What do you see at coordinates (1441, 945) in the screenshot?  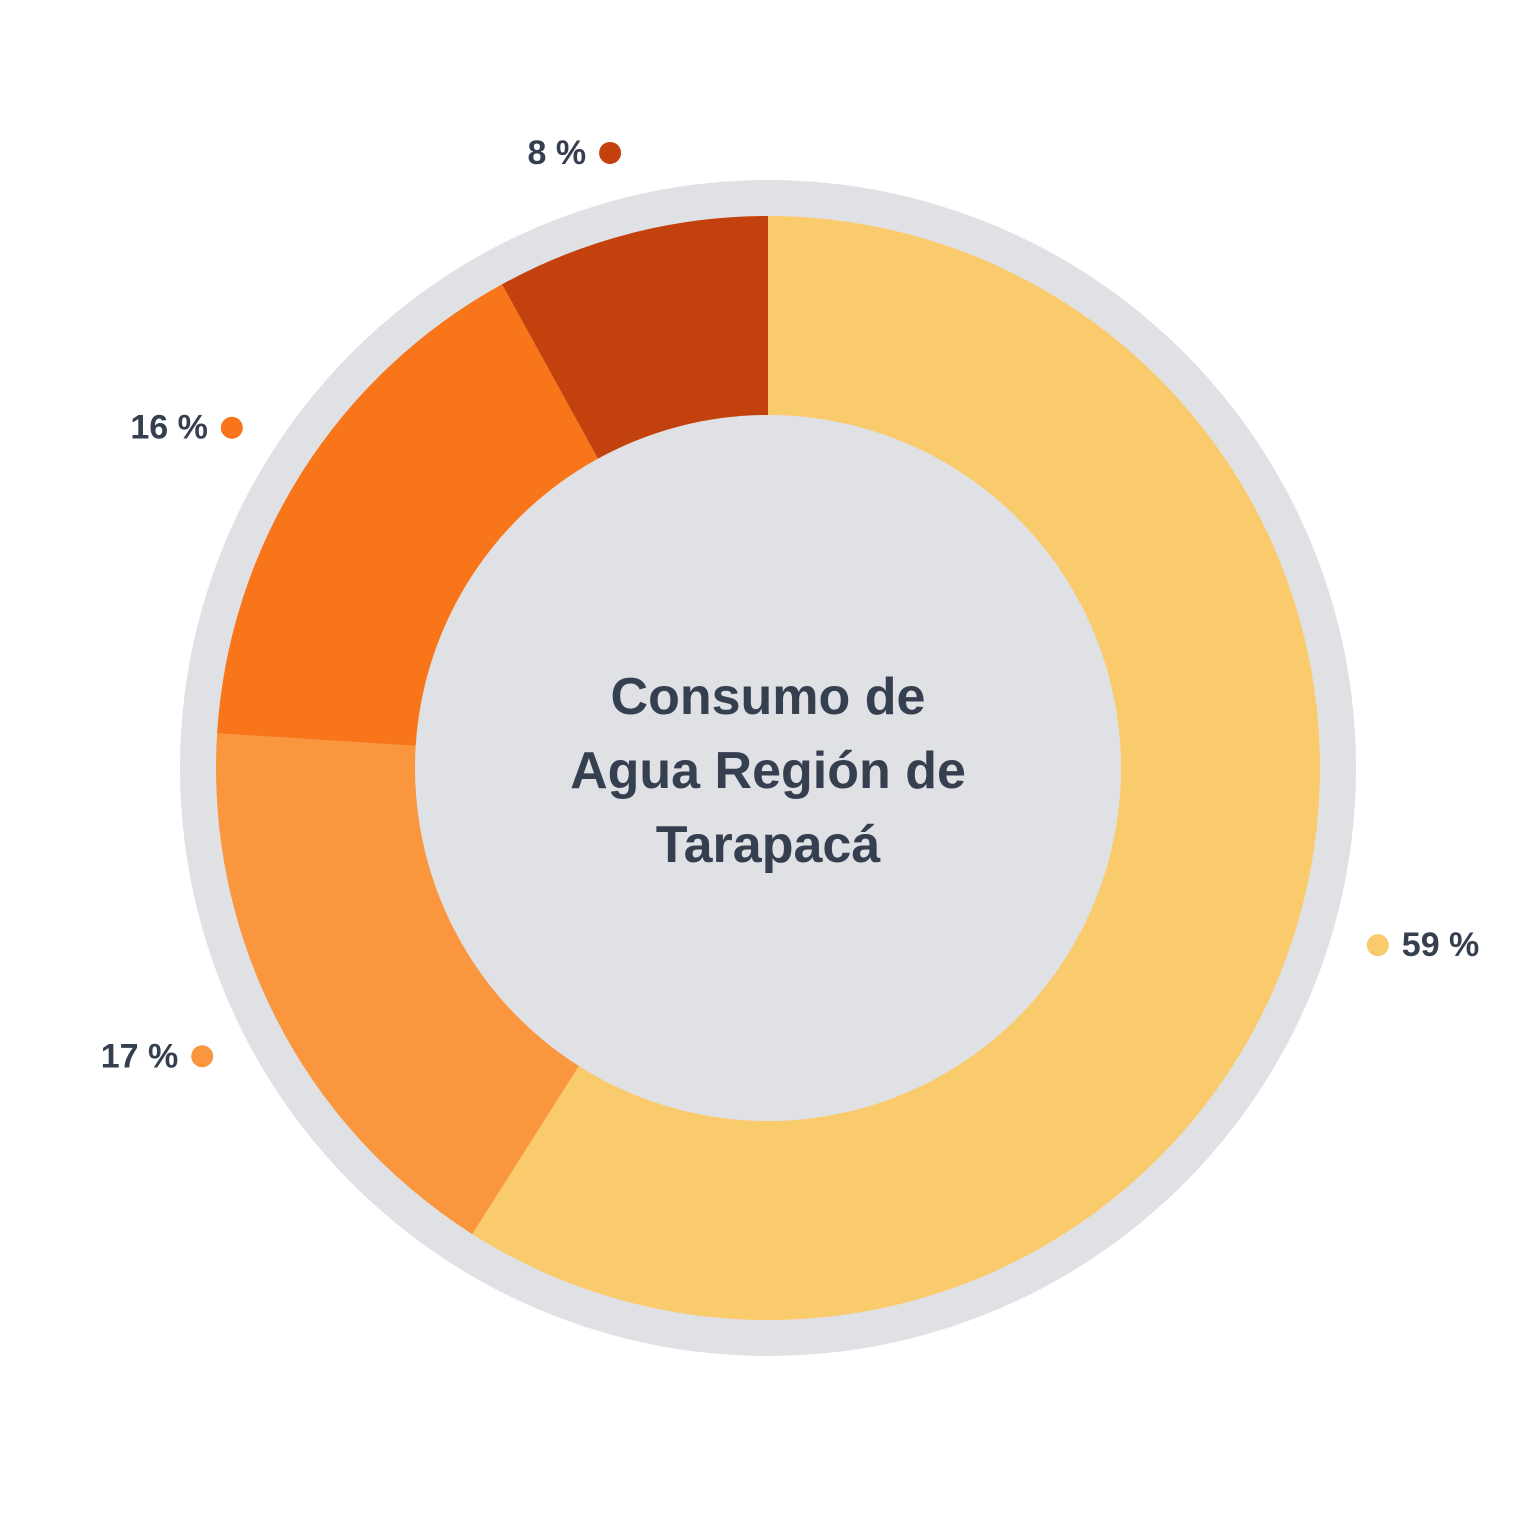 I see `value-label: 59 %` at bounding box center [1441, 945].